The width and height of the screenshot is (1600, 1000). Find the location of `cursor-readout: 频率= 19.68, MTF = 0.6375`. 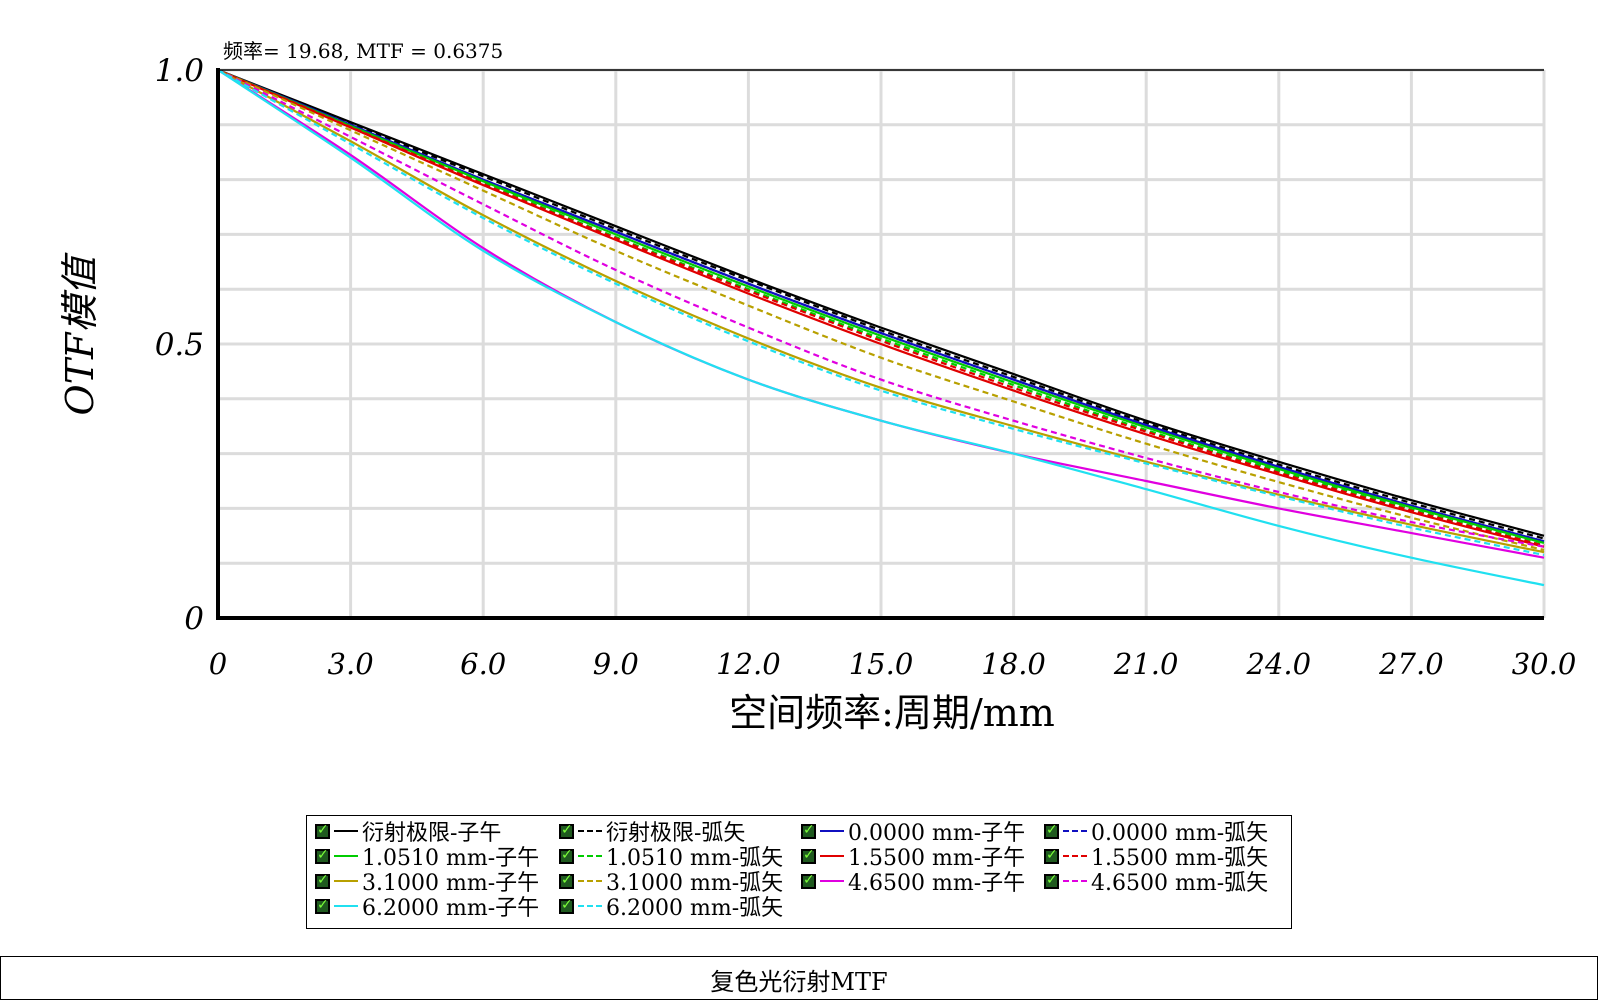

cursor-readout: 频率= 19.68, MTF = 0.6375 is located at coordinates (363, 51).